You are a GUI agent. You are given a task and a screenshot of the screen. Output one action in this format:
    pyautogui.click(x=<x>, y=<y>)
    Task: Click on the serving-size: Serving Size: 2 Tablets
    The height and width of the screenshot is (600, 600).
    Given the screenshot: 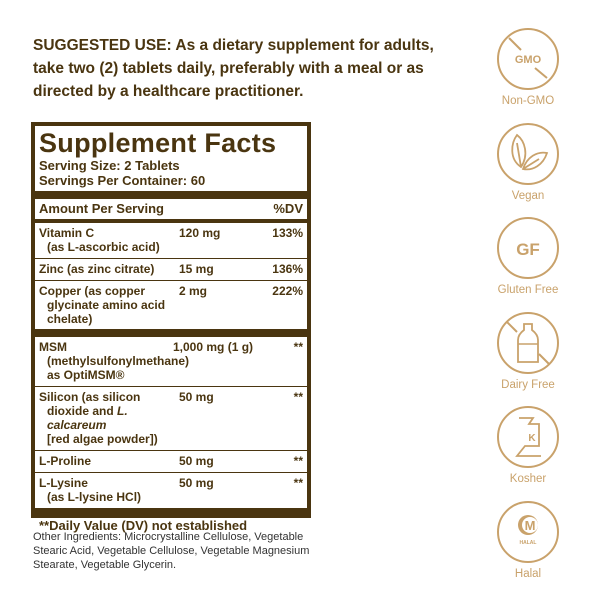 What is the action you would take?
    pyautogui.click(x=109, y=165)
    